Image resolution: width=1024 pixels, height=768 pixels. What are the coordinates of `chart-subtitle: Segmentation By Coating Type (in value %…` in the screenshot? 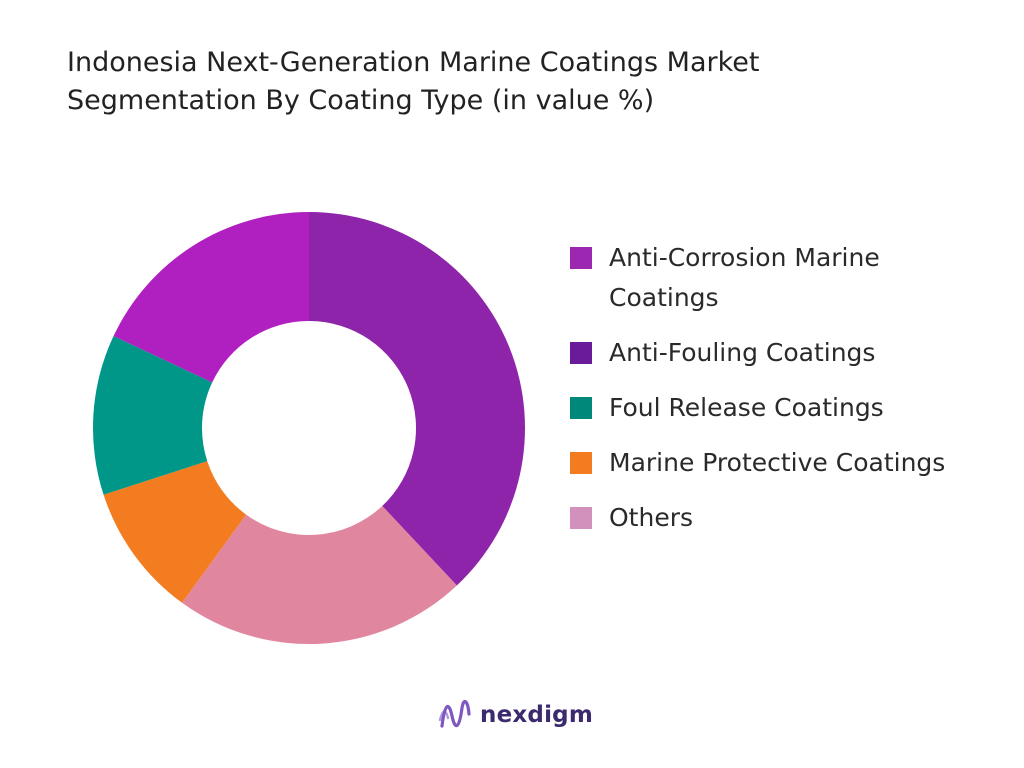 It's located at (361, 100).